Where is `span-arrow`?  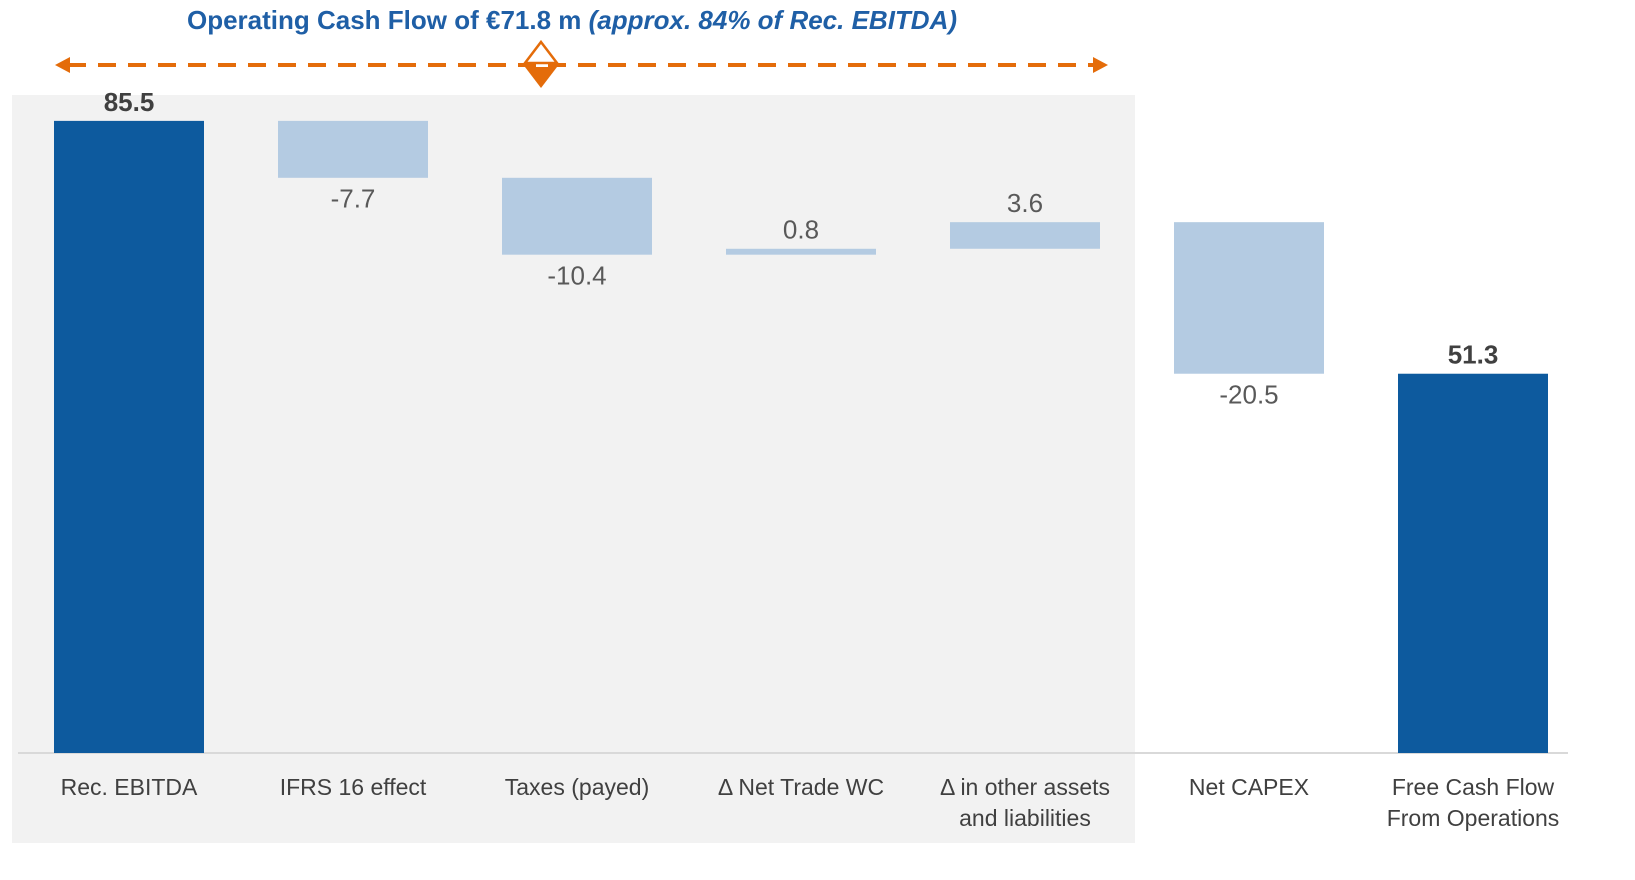 span-arrow is located at coordinates (581, 63).